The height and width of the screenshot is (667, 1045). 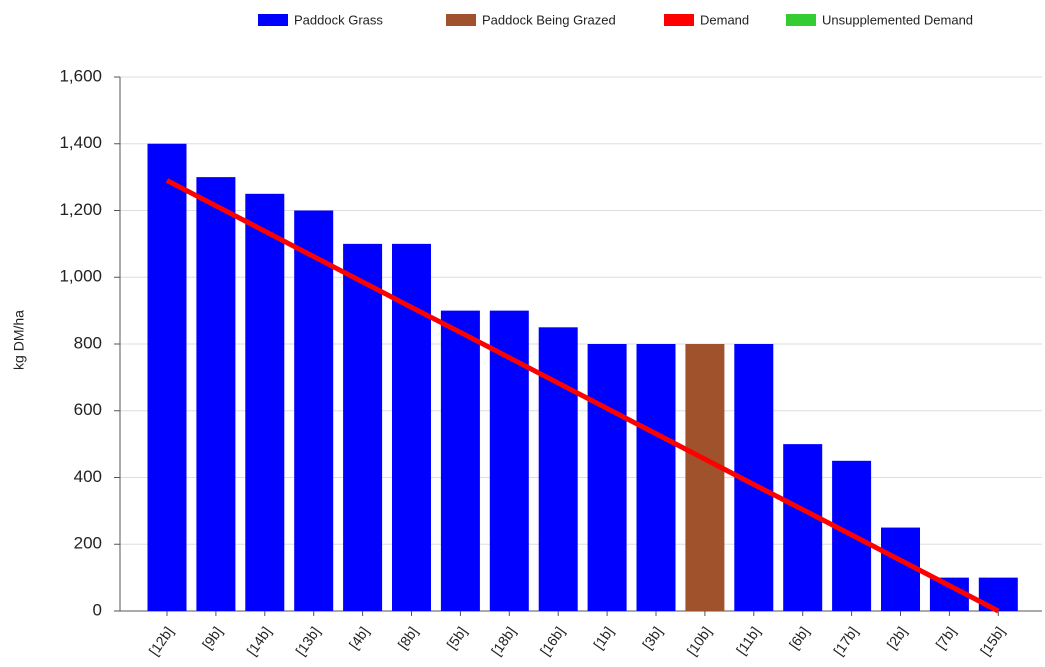 What do you see at coordinates (258, 641) in the screenshot?
I see `x-tick-label: [14b]` at bounding box center [258, 641].